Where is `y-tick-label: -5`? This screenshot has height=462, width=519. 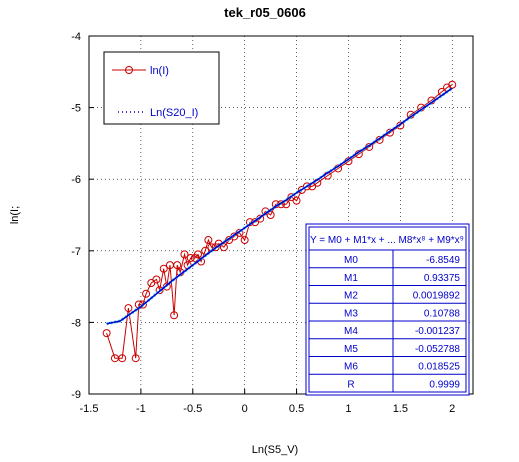 y-tick-label: -5 is located at coordinates (76, 109).